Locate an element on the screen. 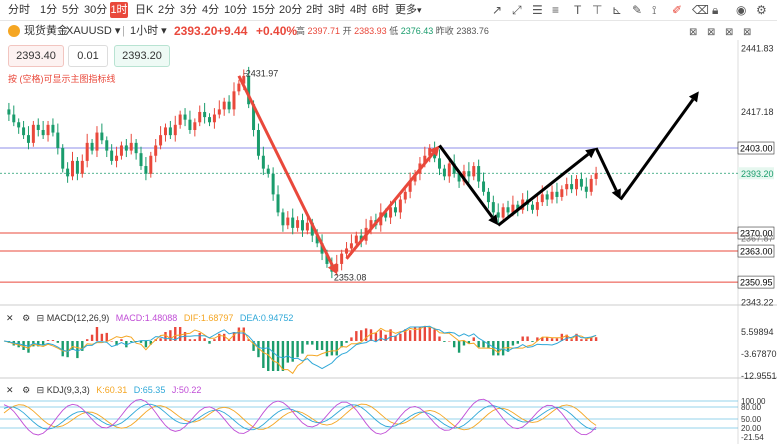 The height and width of the screenshot is (444, 777). dif-value: DIF:1.68797 is located at coordinates (208, 318).